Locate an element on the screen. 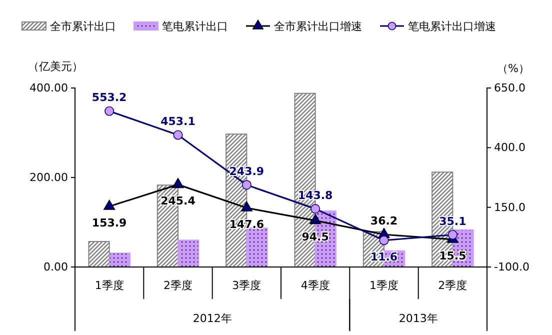 The width and height of the screenshot is (552, 335). data-label: 245.4 is located at coordinates (178, 201).